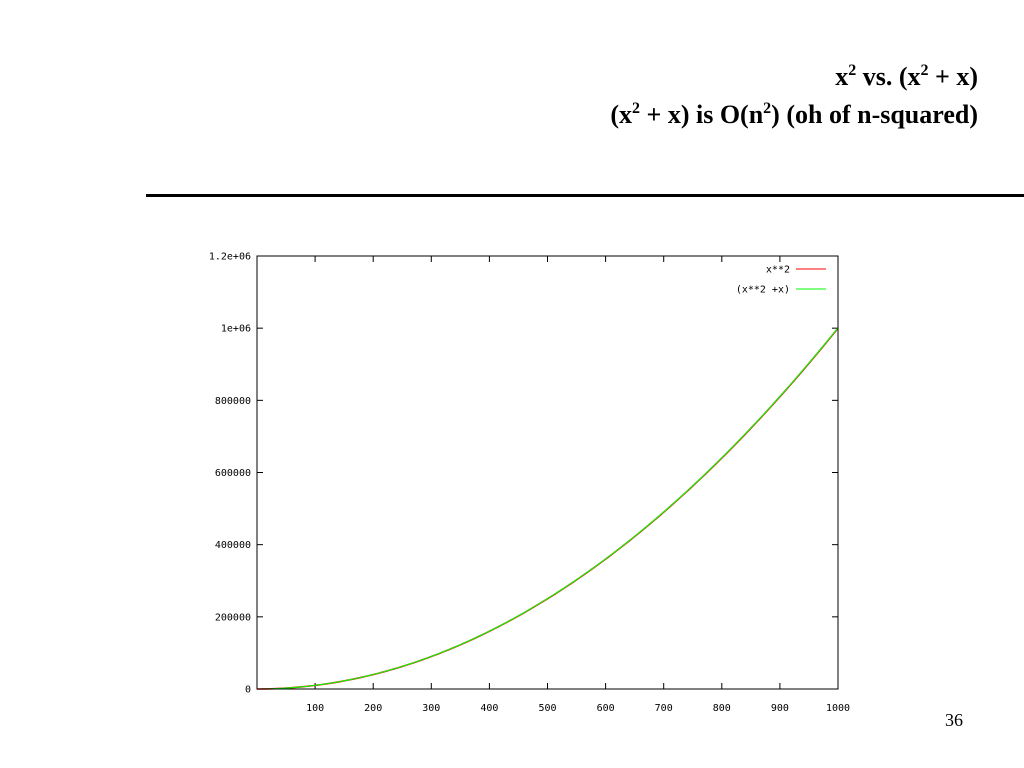 The width and height of the screenshot is (1024, 768). I want to click on title-text: ) (oh of n-squared), so click(874, 114).